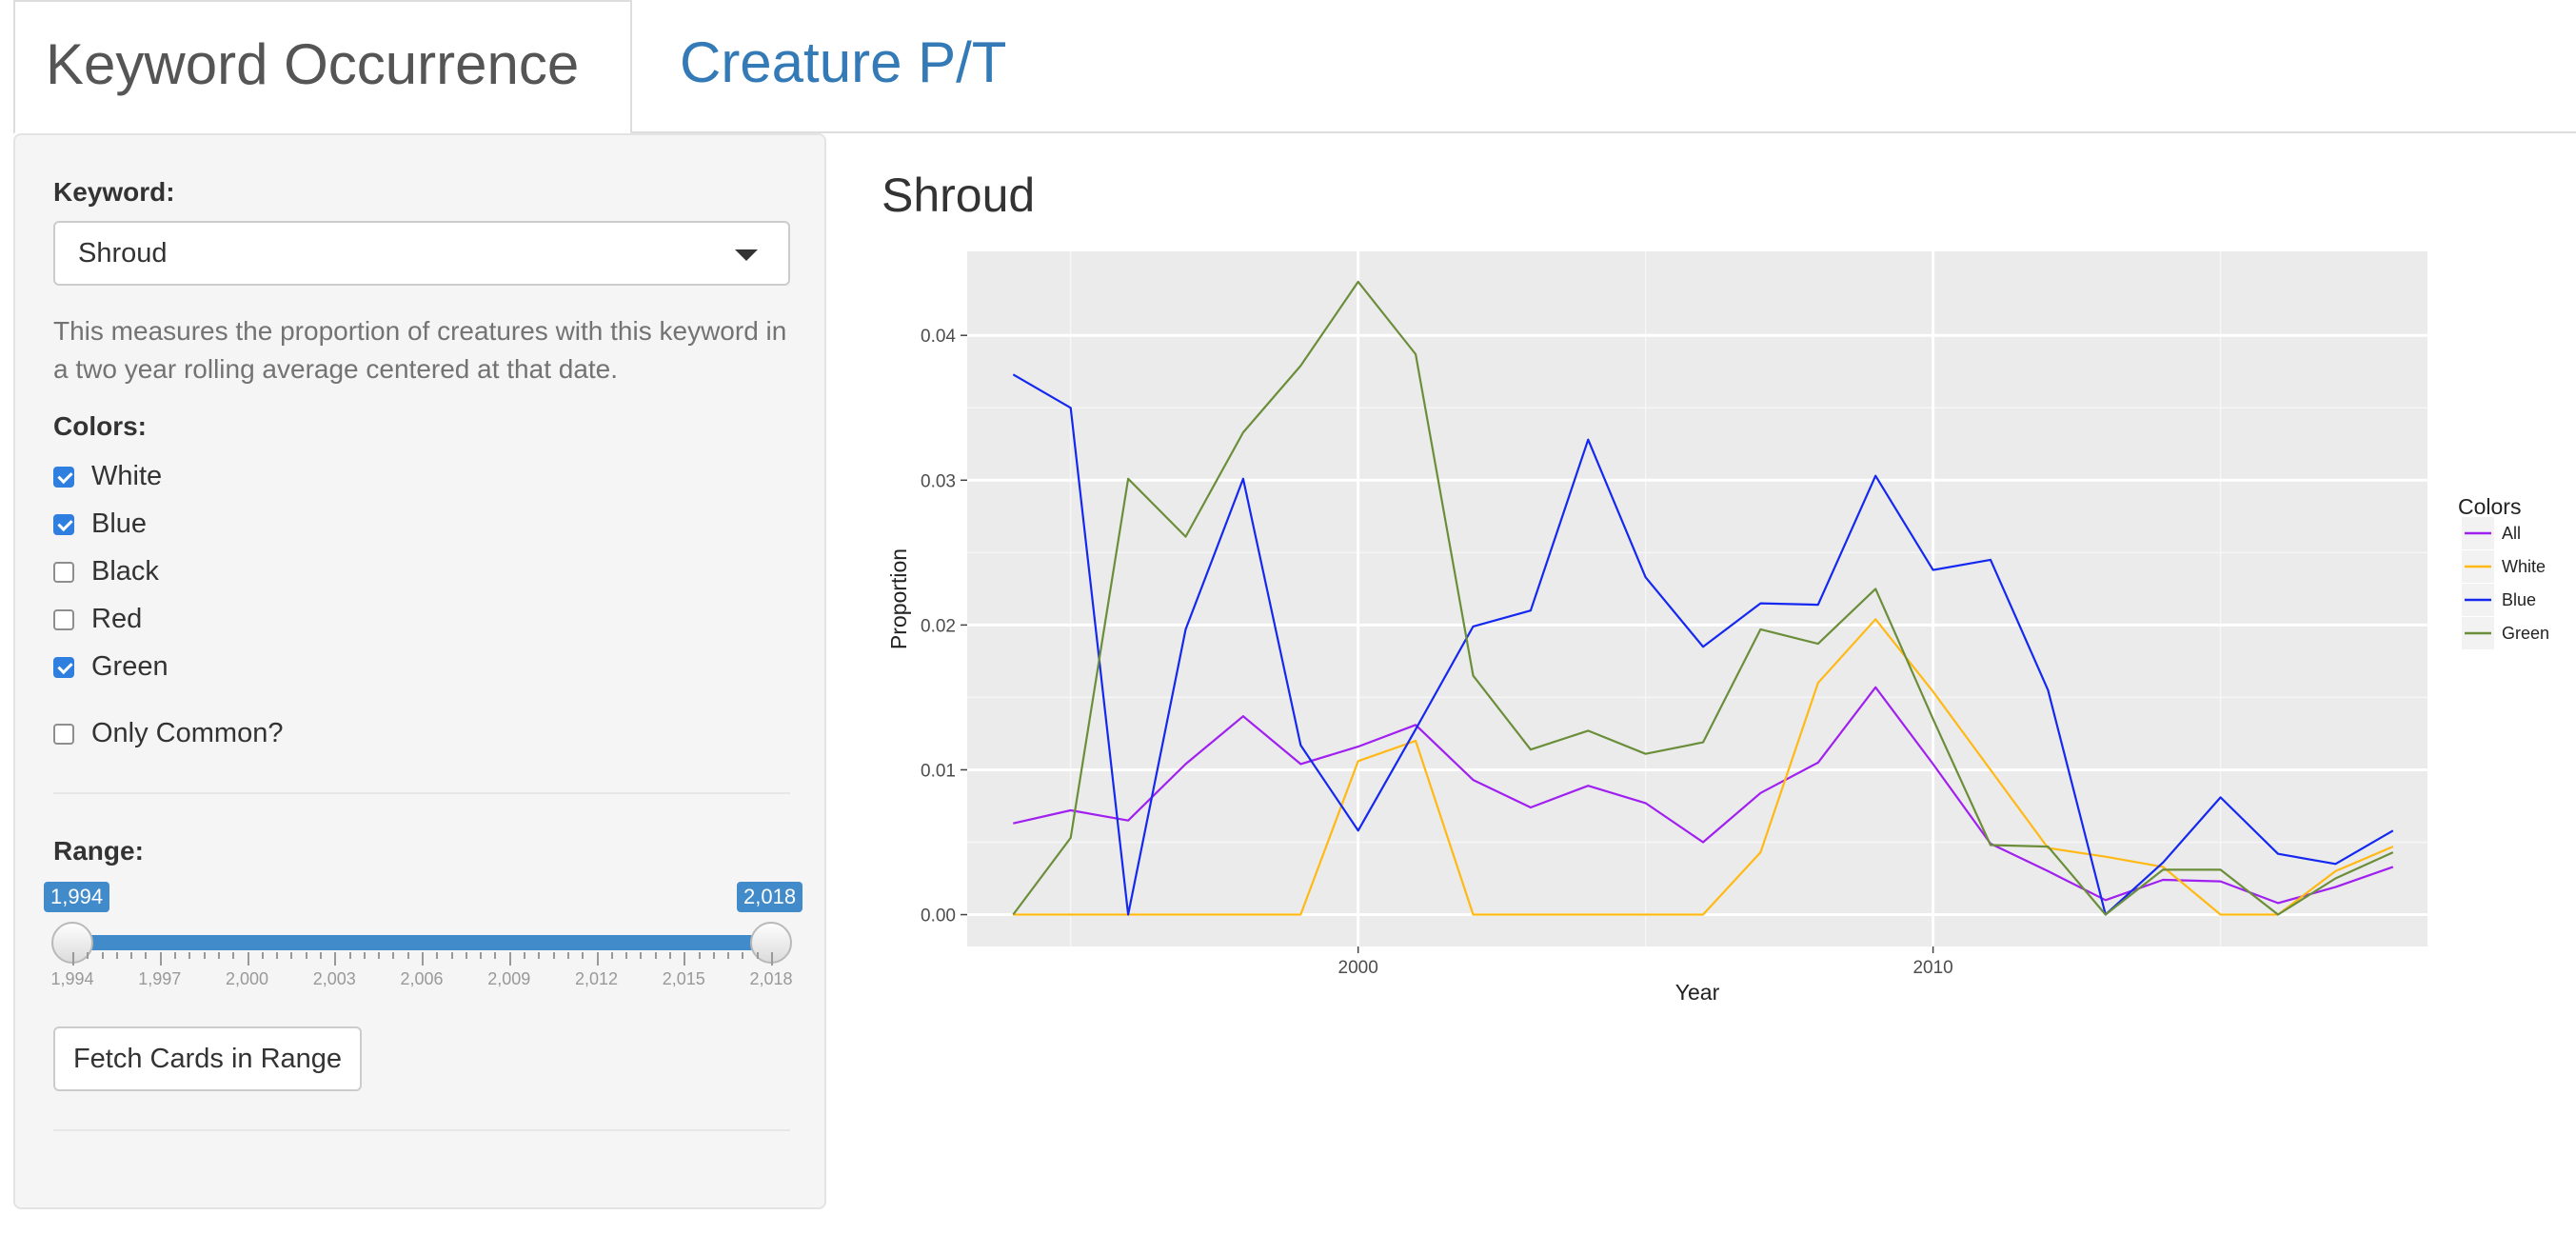 The height and width of the screenshot is (1255, 2576). Describe the element at coordinates (125, 571) in the screenshot. I see `color-option-label: Black` at that location.